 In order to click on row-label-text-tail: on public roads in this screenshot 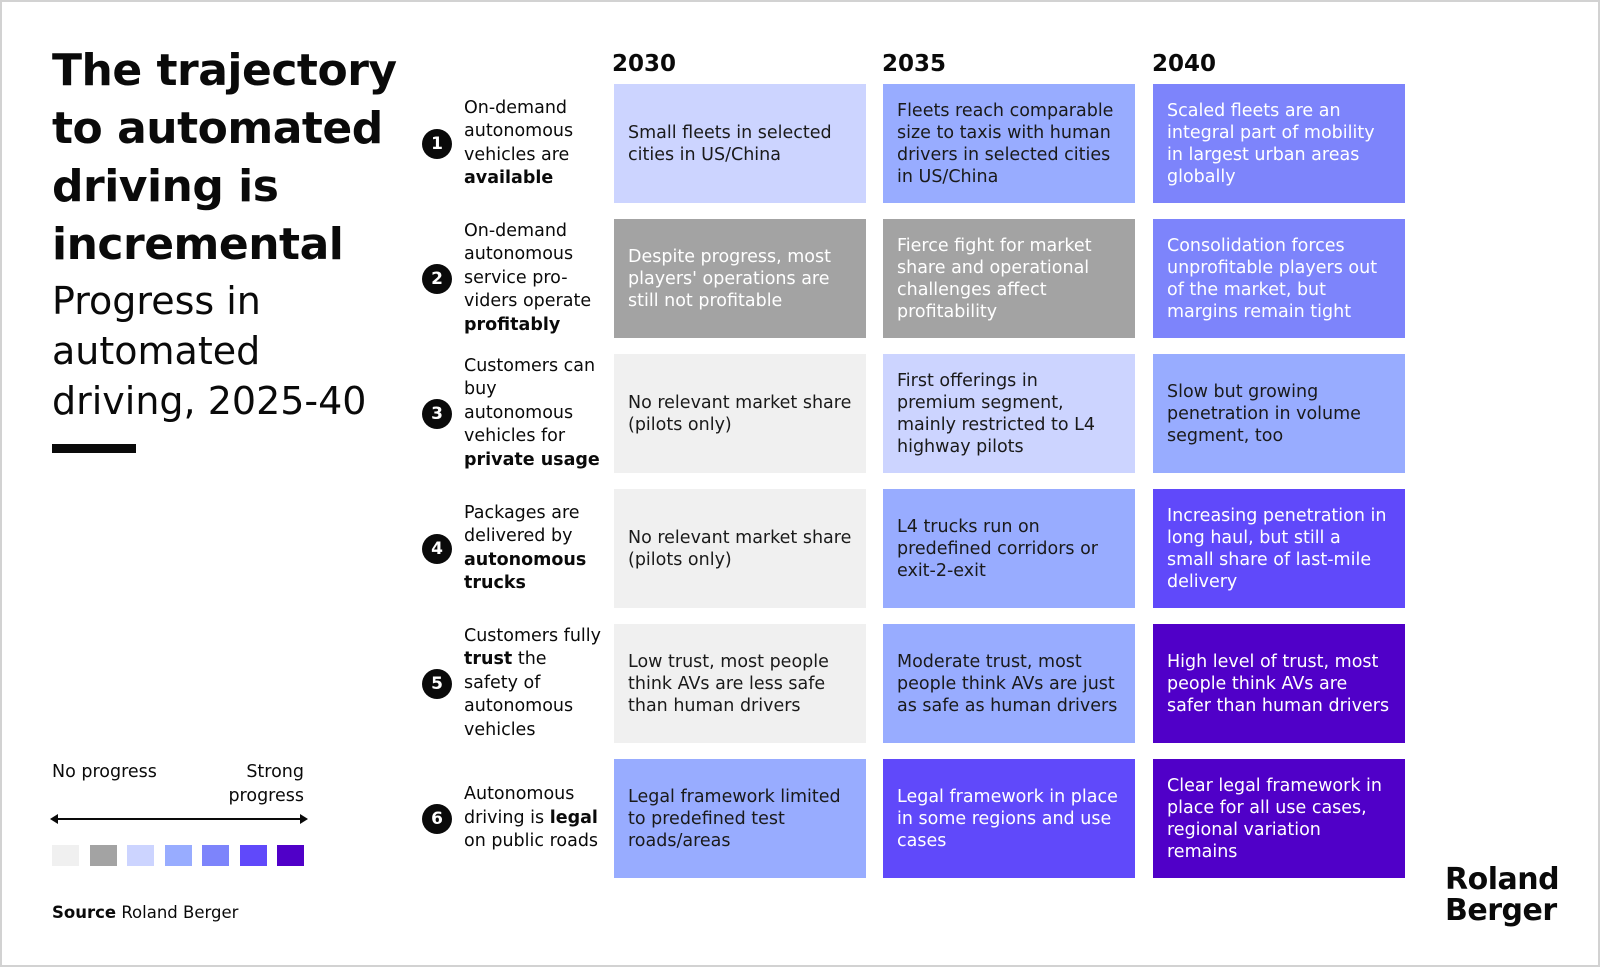, I will do `click(531, 841)`.